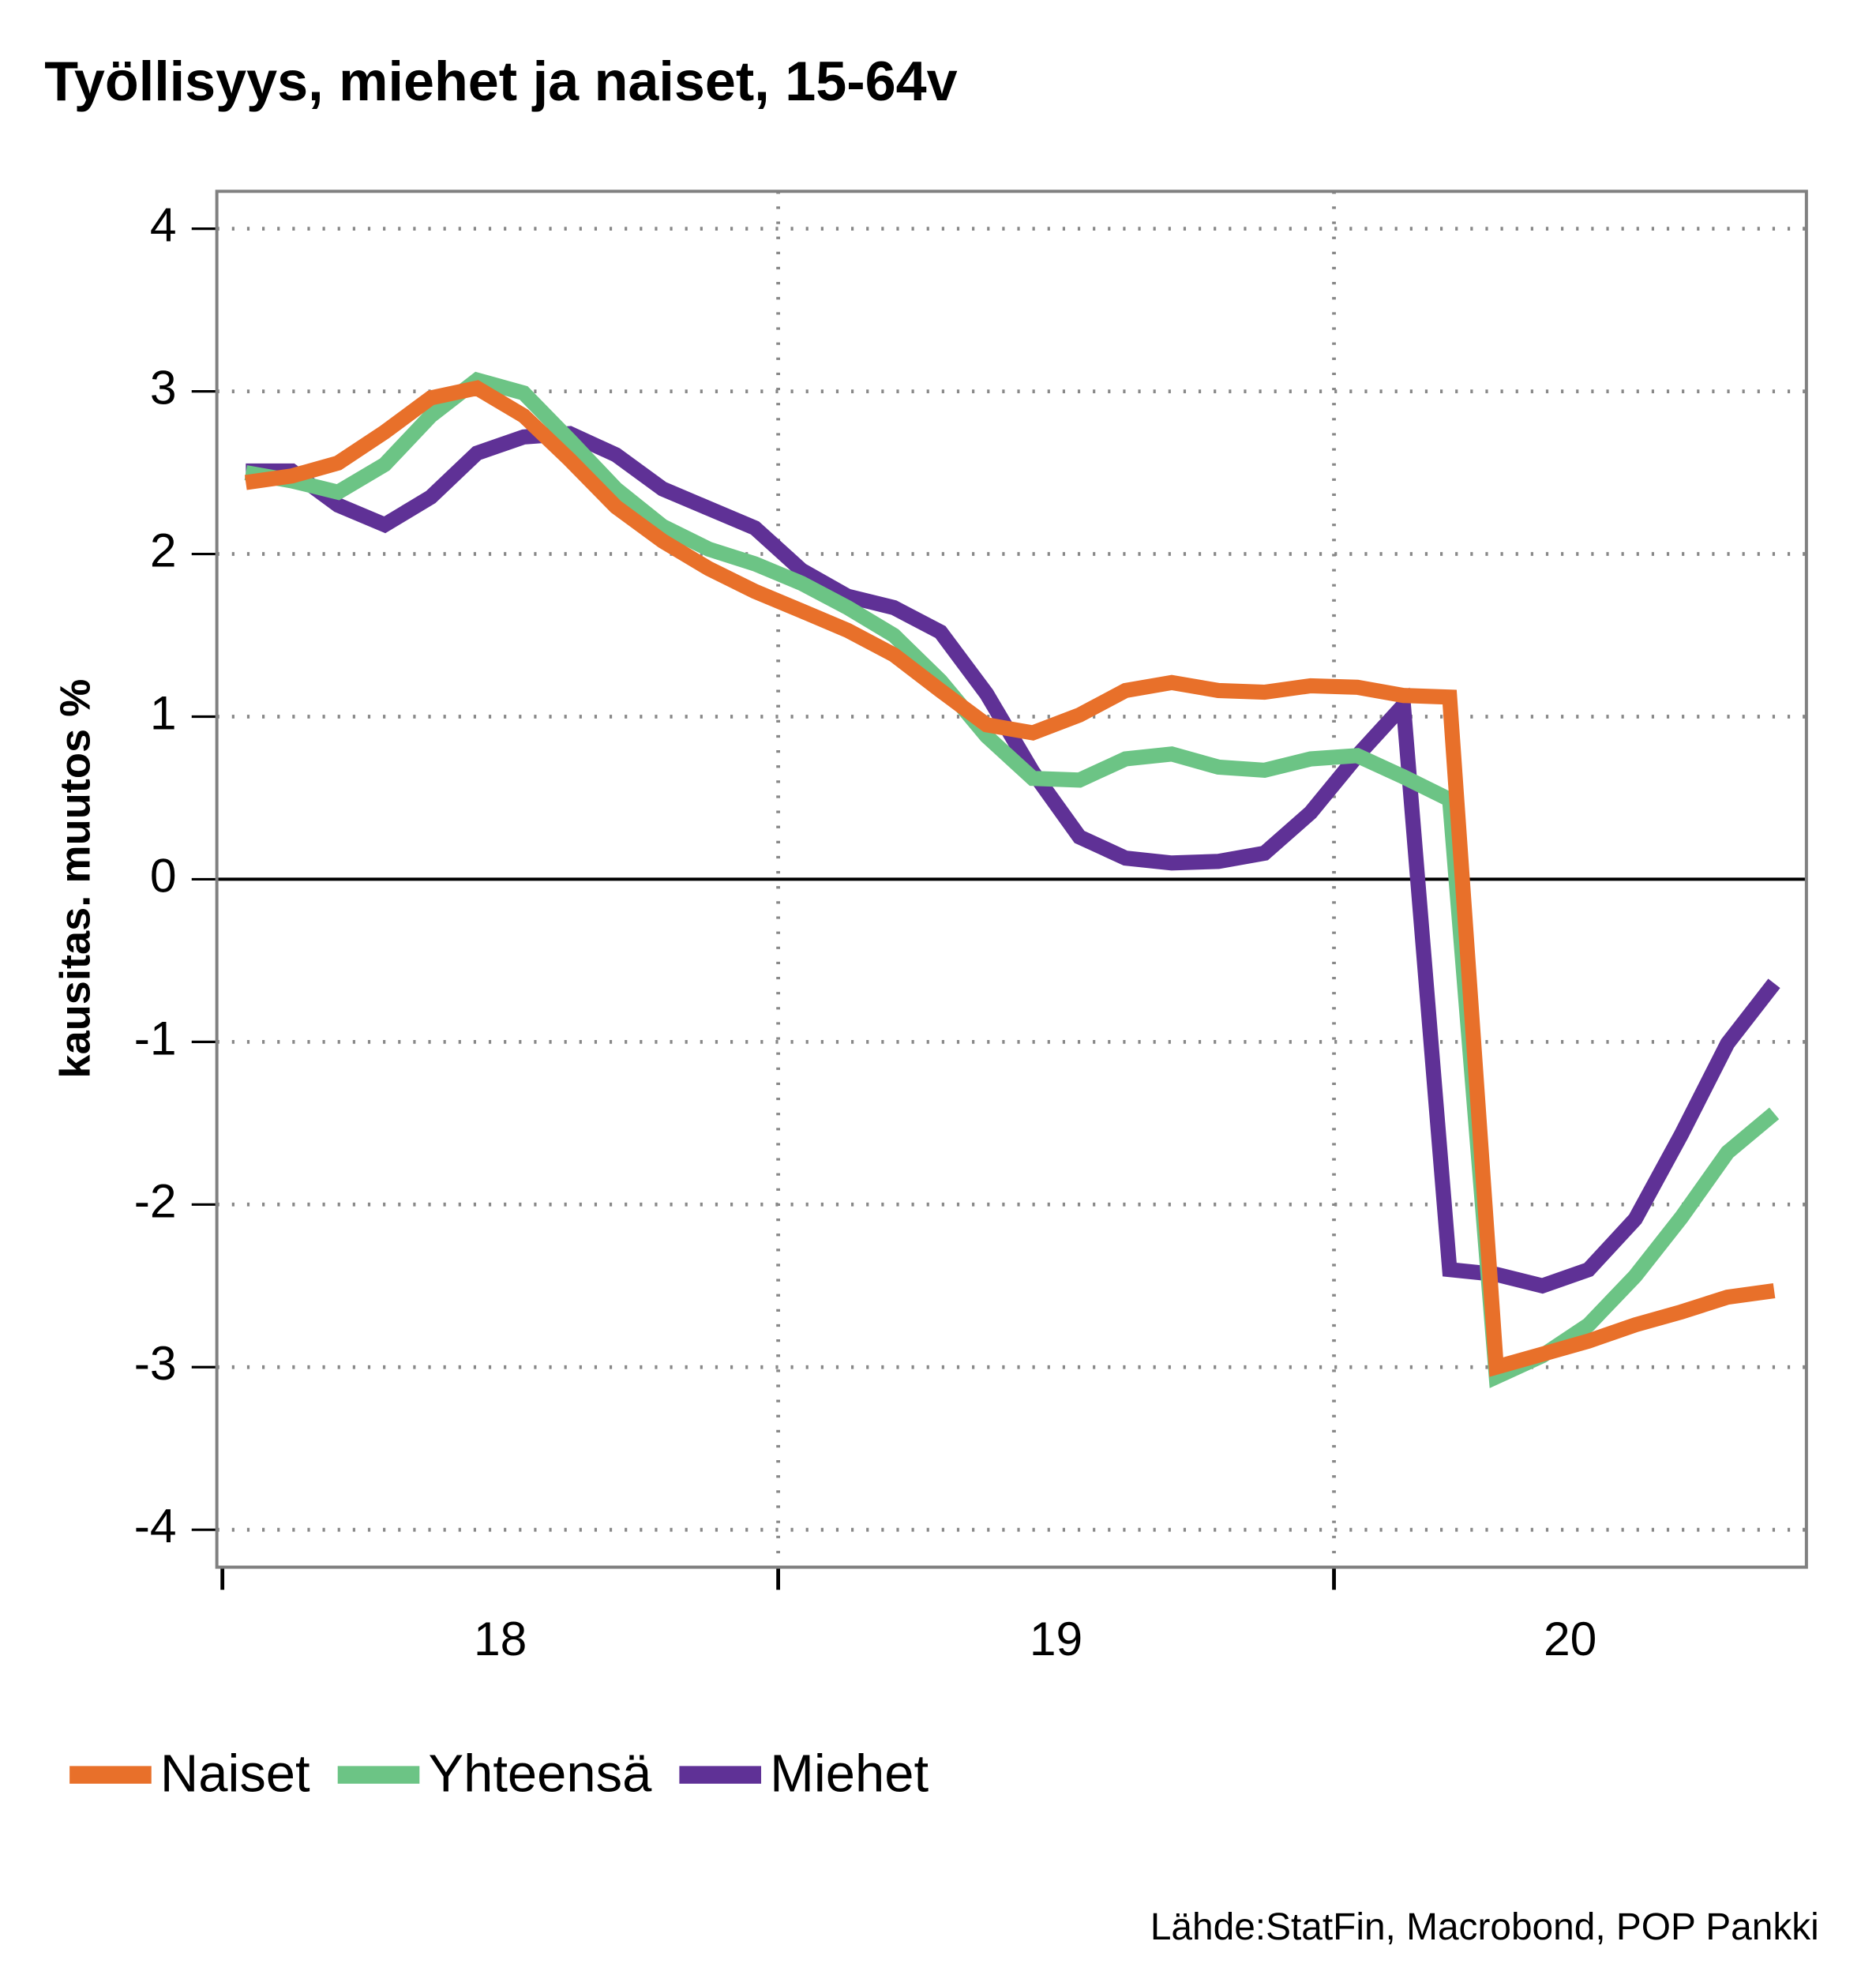 This screenshot has height=1975, width=1876. Describe the element at coordinates (500, 81) in the screenshot. I see `chart-title: Työllisyys, miehet ja naiset, 15-64v` at that location.